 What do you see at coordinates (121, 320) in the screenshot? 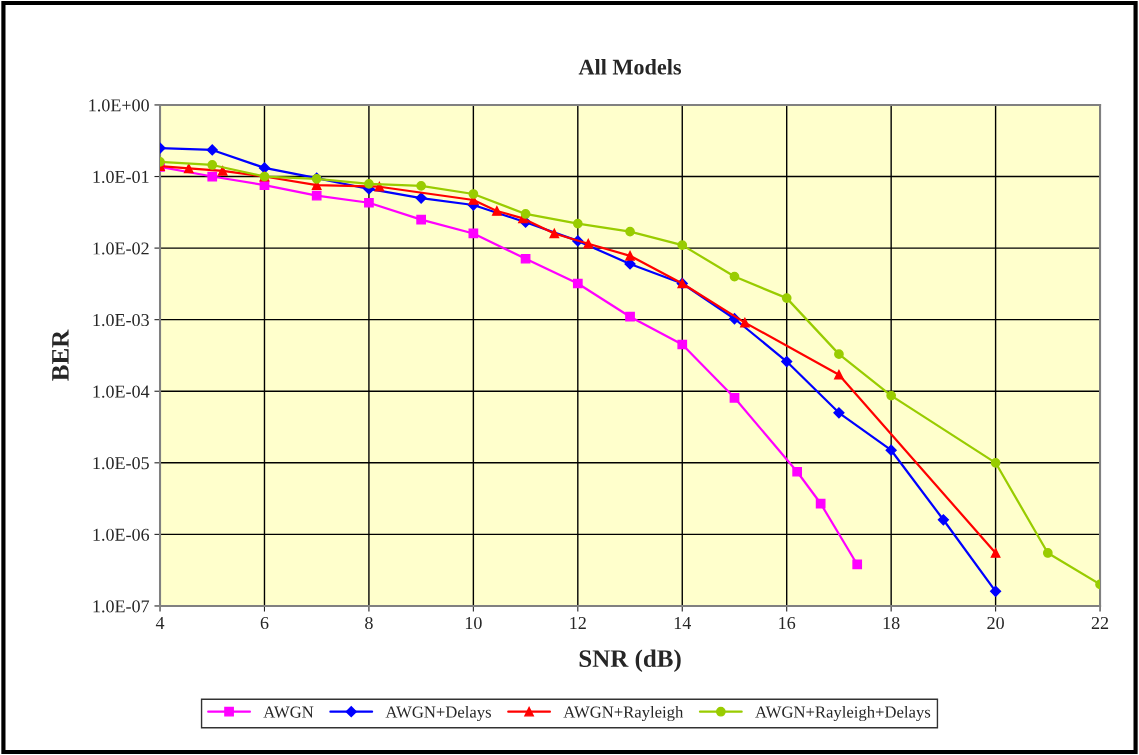
I see `y-tick-label: 1.0E-03` at bounding box center [121, 320].